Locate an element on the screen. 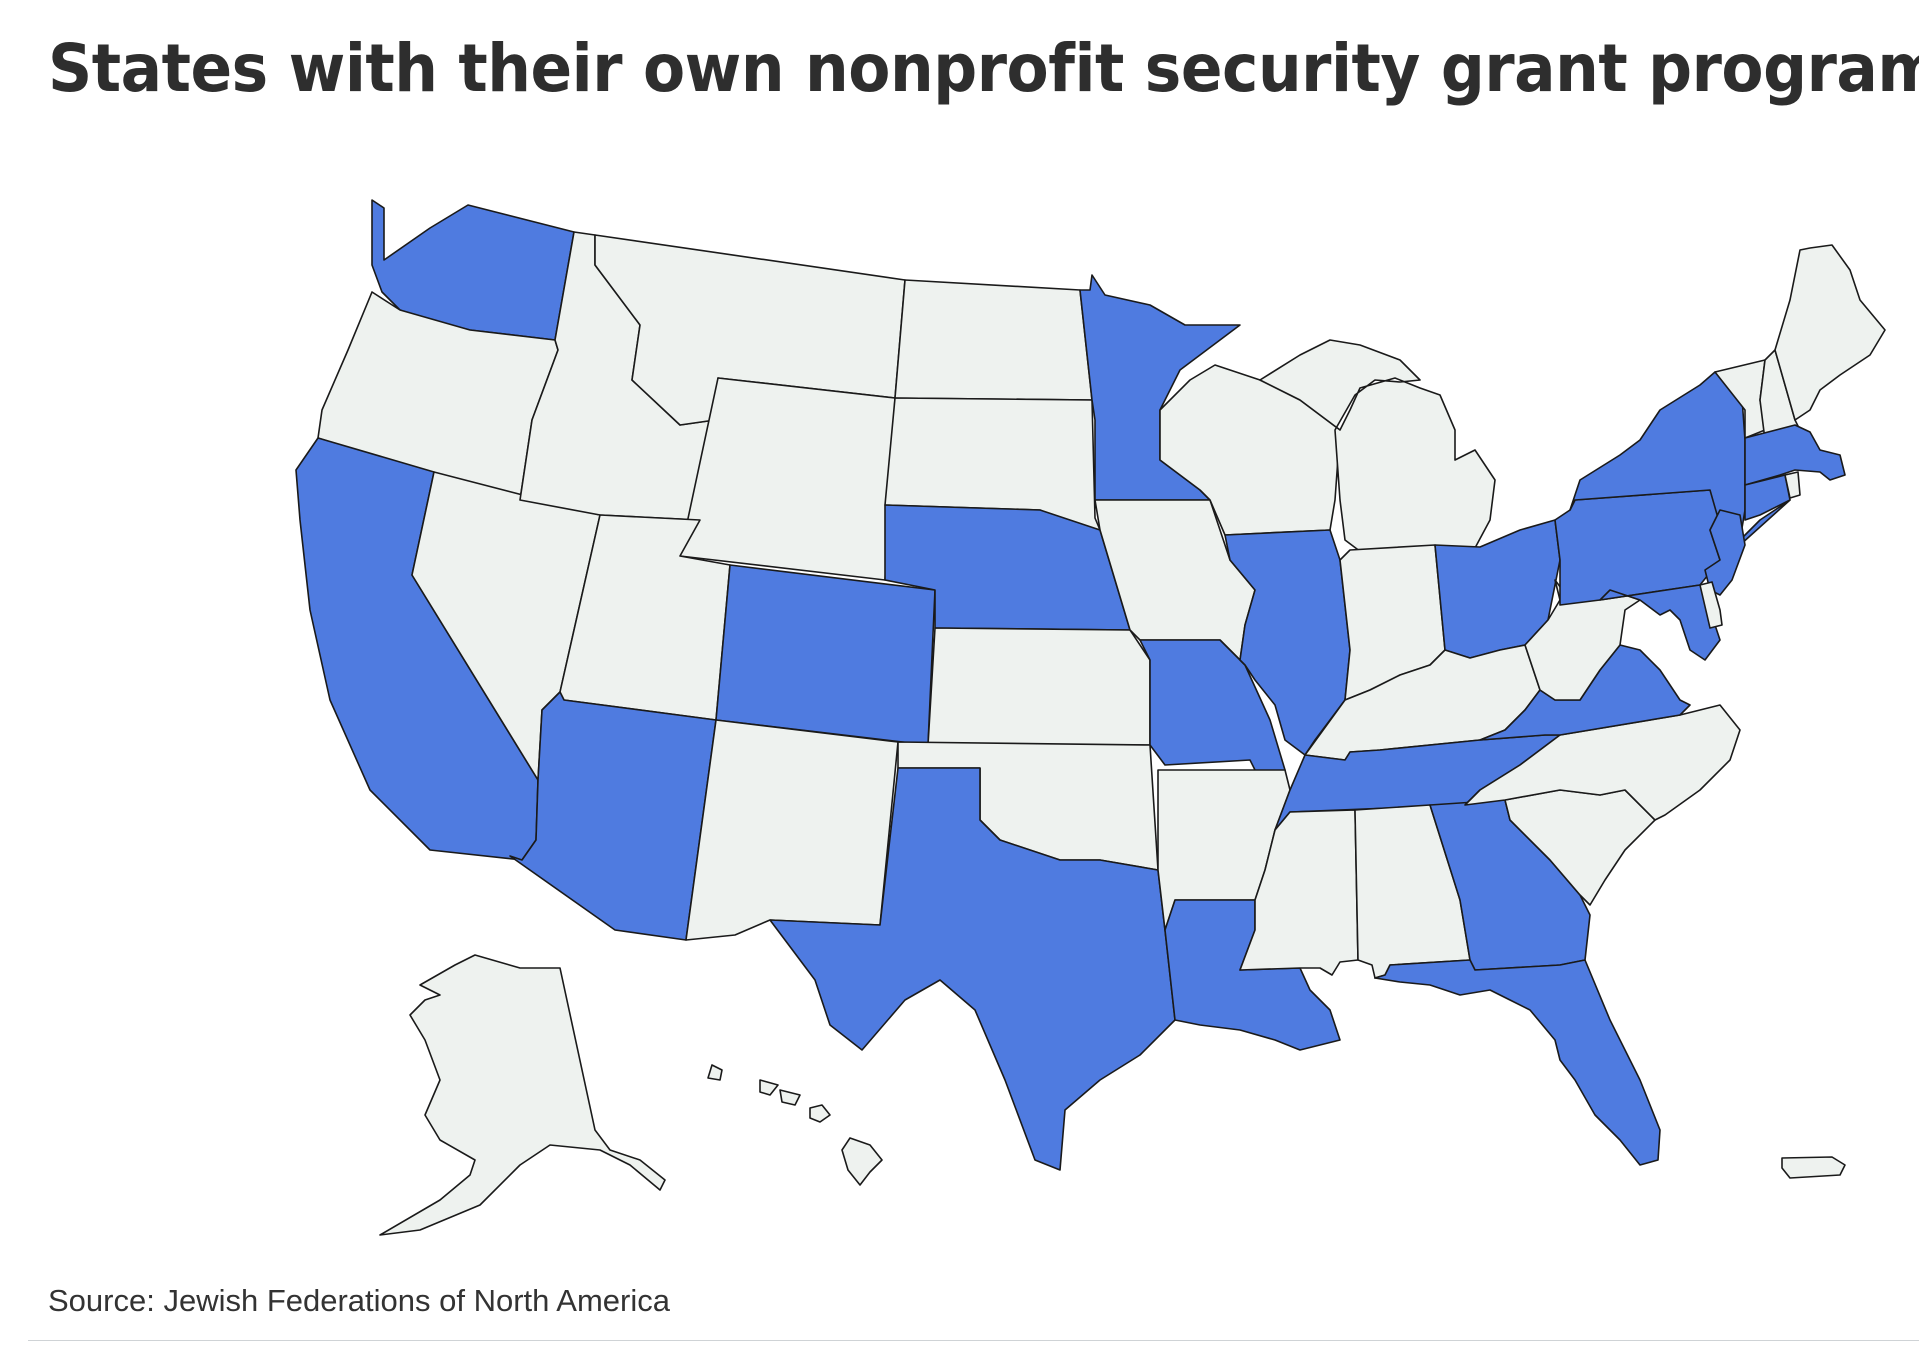 Image resolution: width=1919 pixels, height=1360 pixels. state-MA is located at coordinates (1795, 455).